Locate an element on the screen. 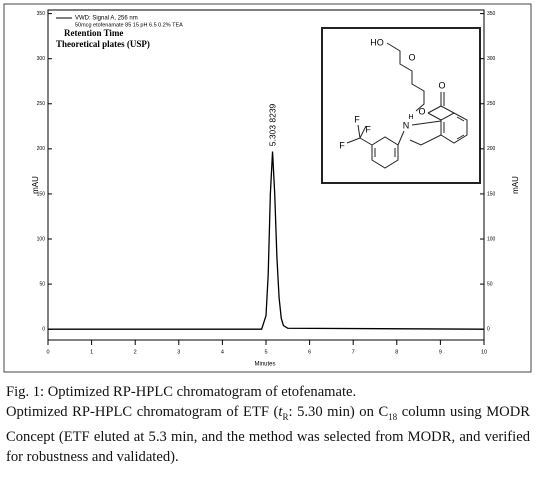 This screenshot has width=536, height=490. x-tick-label: 3 is located at coordinates (178, 352).